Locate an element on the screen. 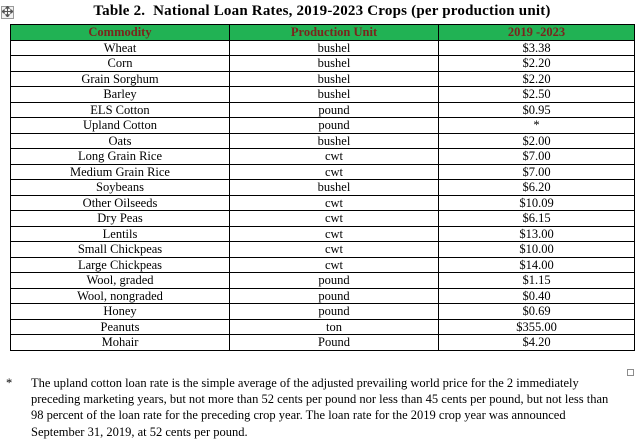  column-header-rate: 2019 -2023 is located at coordinates (536, 32).